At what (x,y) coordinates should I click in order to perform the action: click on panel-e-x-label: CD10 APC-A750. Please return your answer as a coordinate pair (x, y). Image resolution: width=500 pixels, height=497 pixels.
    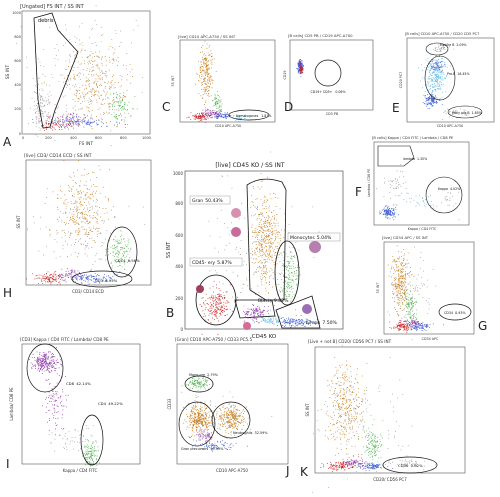
    Looking at the image, I should click on (450, 126).